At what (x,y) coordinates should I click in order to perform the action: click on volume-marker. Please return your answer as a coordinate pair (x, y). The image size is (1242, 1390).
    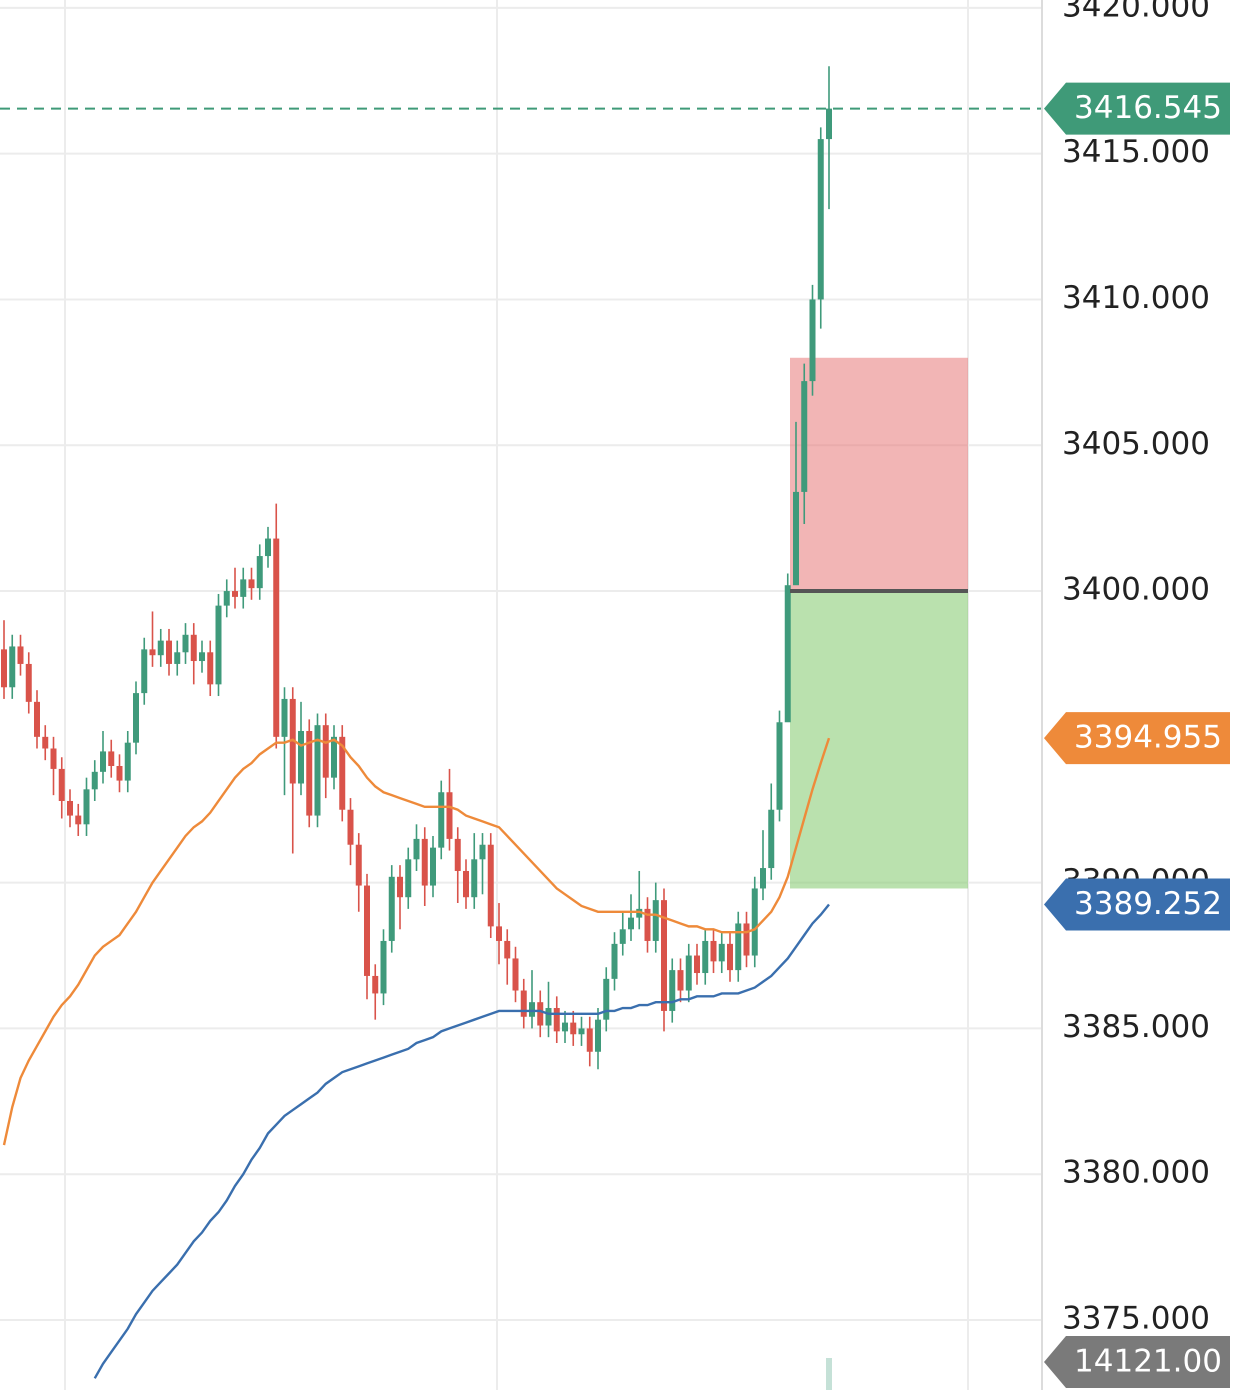
    Looking at the image, I should click on (1137, 1362).